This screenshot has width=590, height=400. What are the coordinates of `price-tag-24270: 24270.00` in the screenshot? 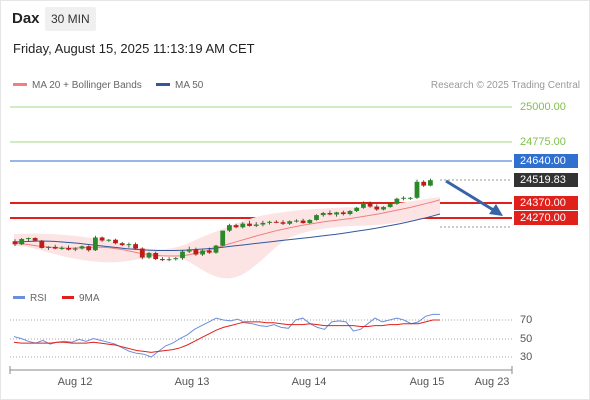 It's located at (546, 218).